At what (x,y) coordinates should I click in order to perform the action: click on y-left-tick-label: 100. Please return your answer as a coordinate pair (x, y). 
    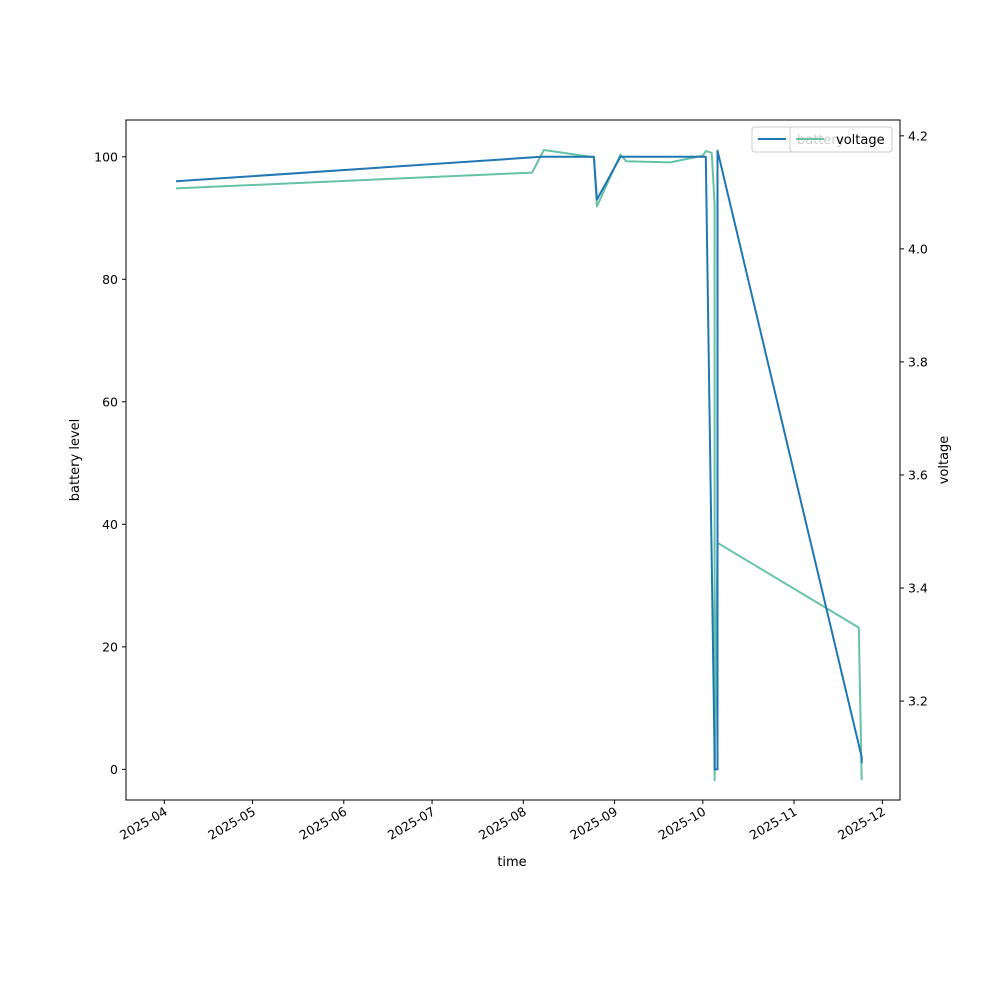
    Looking at the image, I should click on (106, 156).